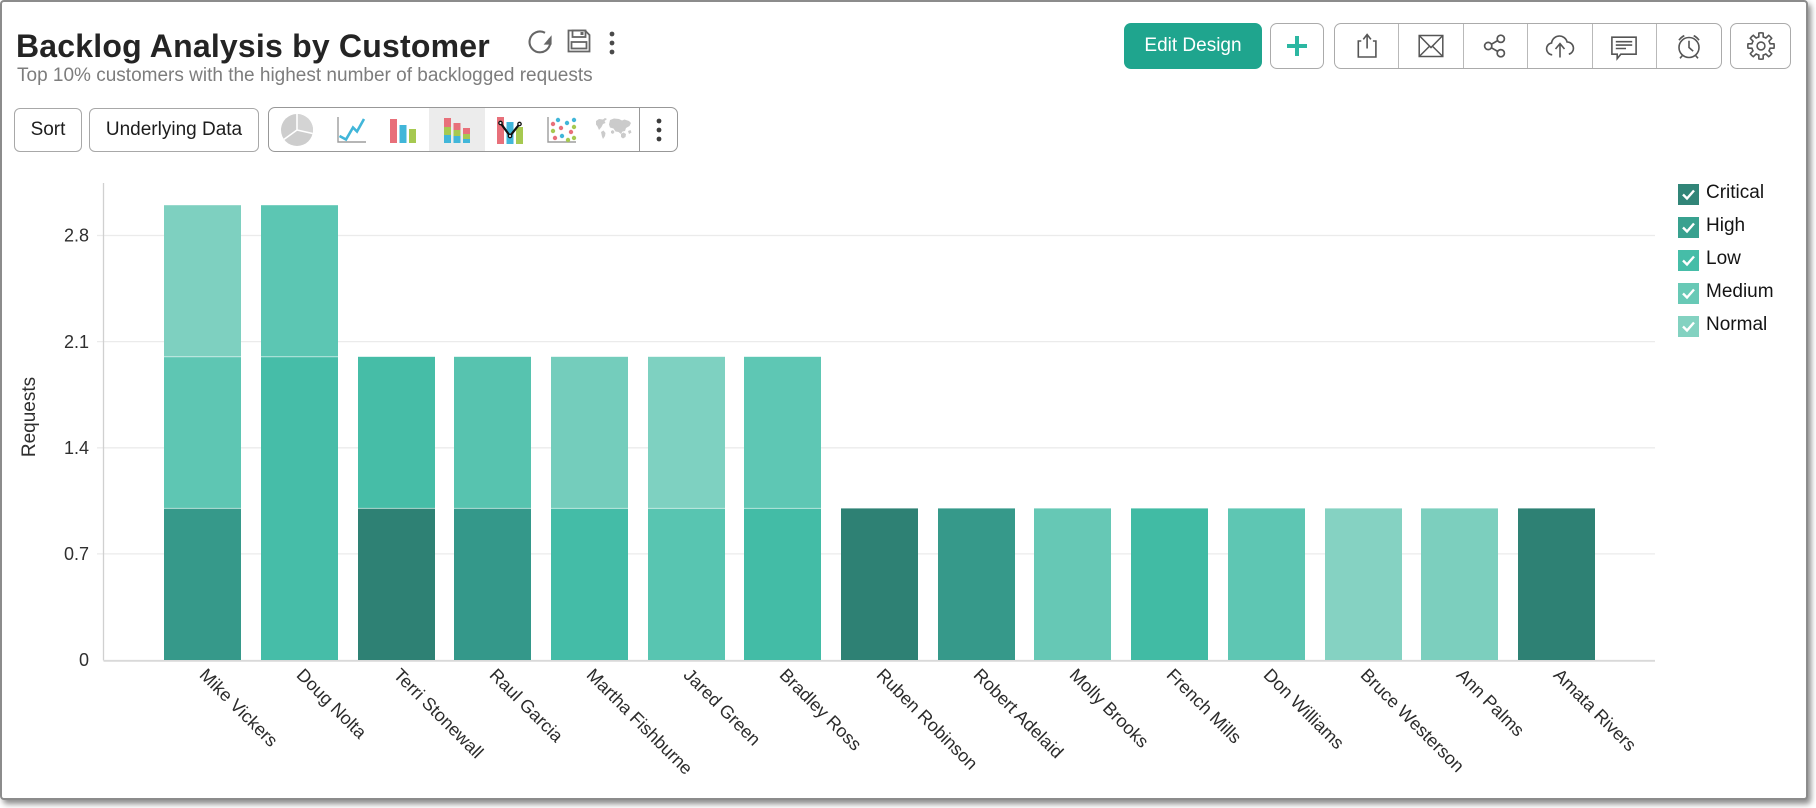 The width and height of the screenshot is (1816, 808). What do you see at coordinates (1413, 721) in the screenshot?
I see `svg-text: Bruce Westerson` at bounding box center [1413, 721].